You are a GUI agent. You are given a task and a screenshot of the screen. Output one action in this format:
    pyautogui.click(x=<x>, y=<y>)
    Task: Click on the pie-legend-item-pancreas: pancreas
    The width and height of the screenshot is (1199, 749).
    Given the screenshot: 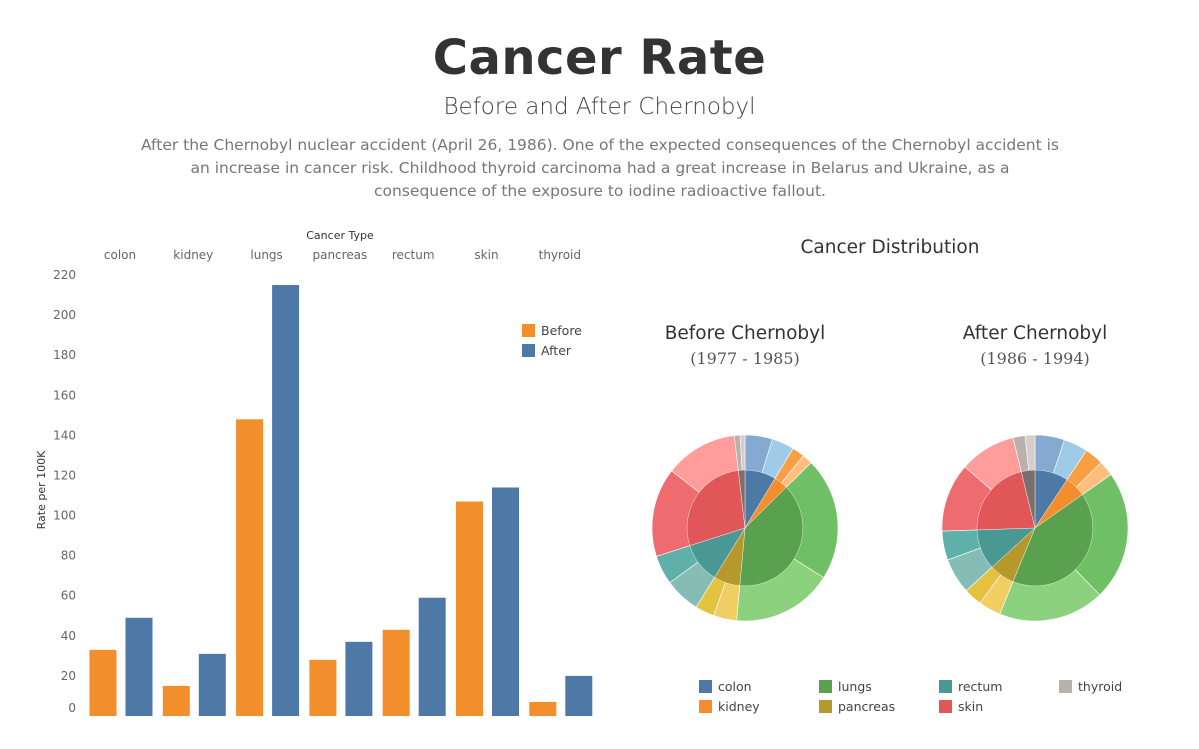 What is the action you would take?
    pyautogui.click(x=857, y=706)
    